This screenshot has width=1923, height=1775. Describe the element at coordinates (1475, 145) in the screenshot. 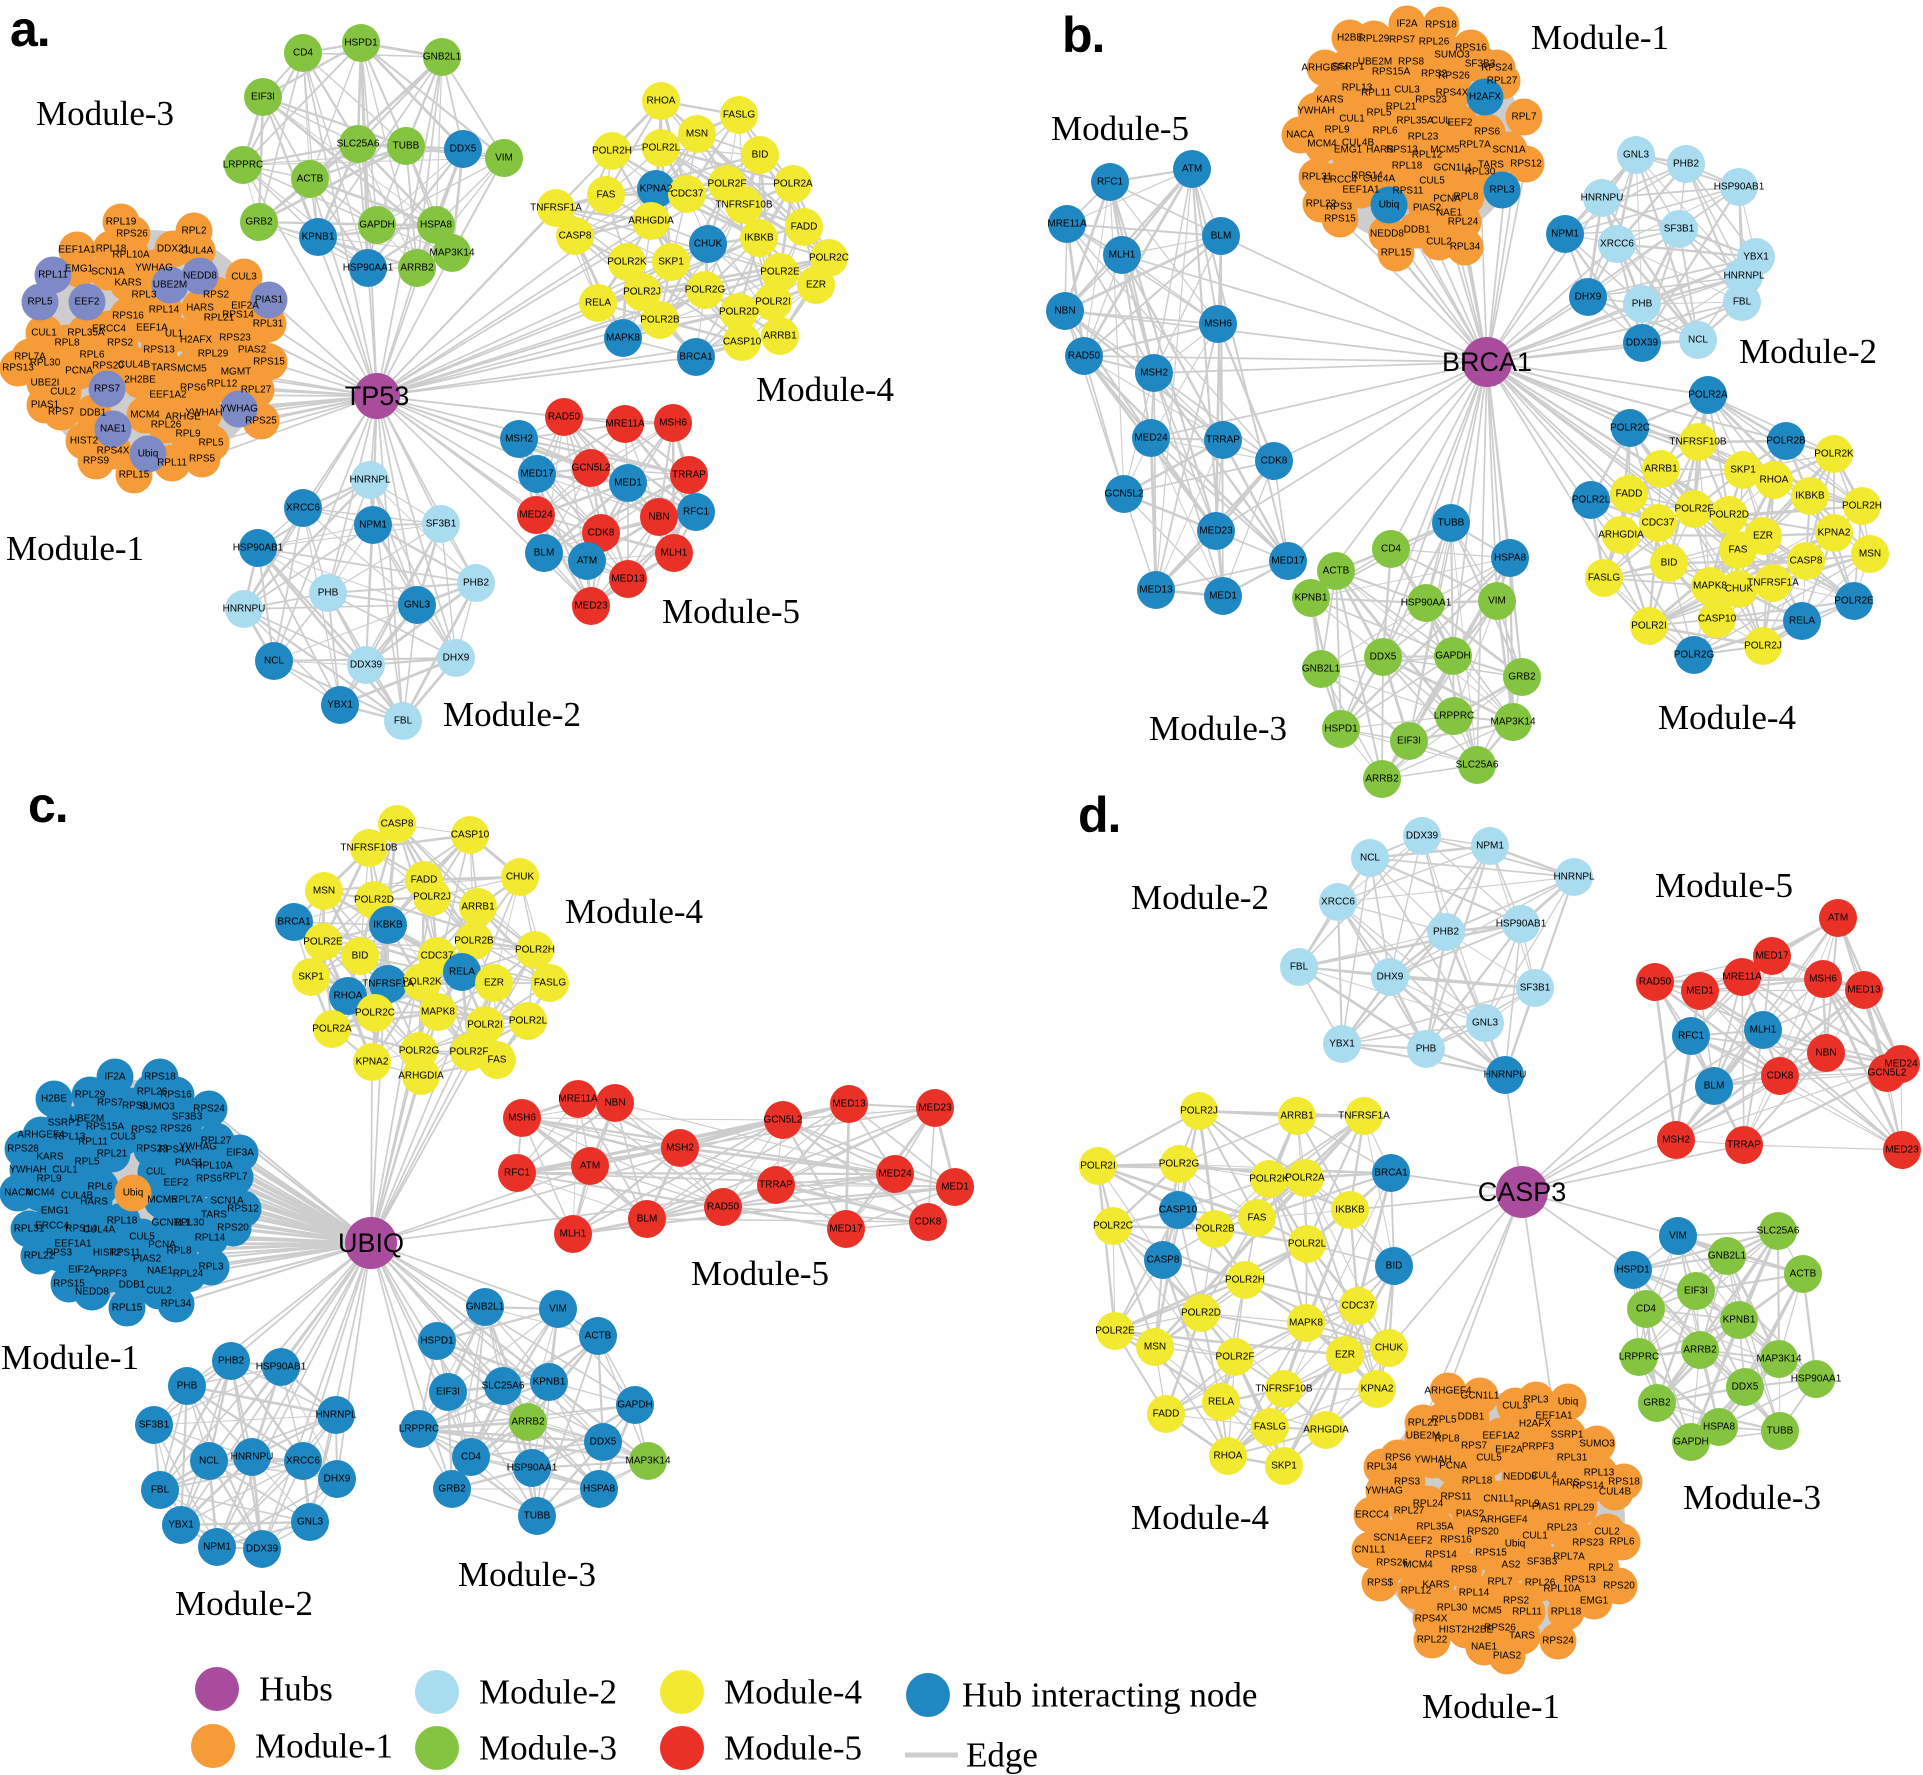

I see `svg-text: RPL7A` at that location.